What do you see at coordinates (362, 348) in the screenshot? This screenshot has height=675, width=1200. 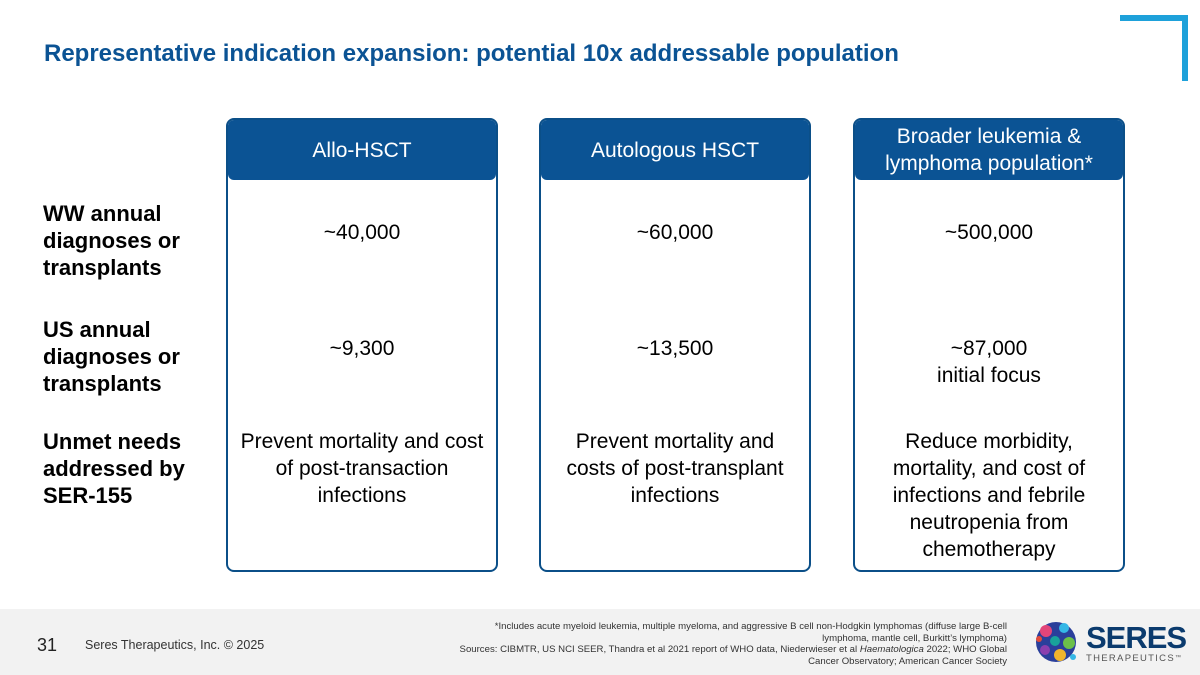 I see `us-value: ~9,300` at bounding box center [362, 348].